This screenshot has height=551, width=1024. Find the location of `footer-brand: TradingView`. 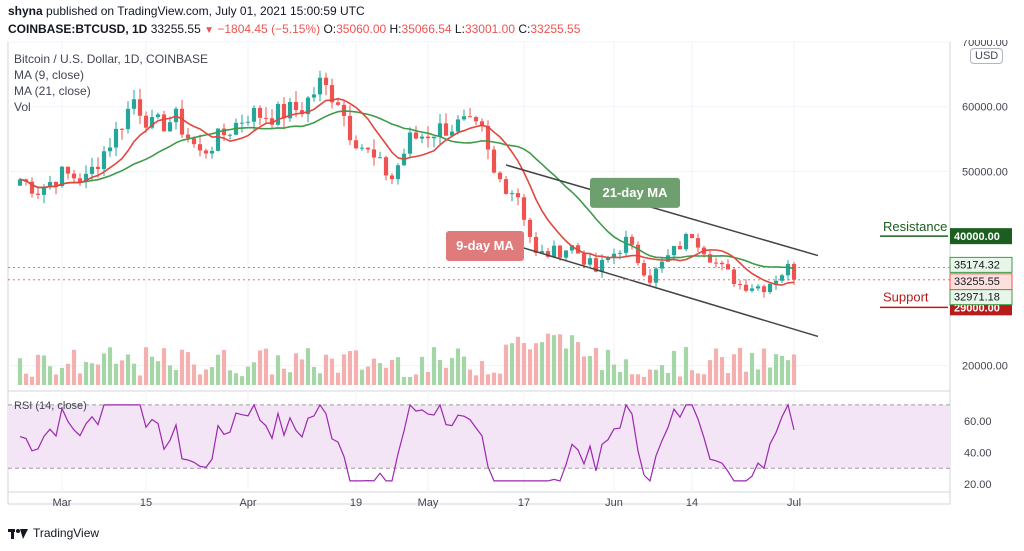

footer-brand: TradingView is located at coordinates (53, 533).